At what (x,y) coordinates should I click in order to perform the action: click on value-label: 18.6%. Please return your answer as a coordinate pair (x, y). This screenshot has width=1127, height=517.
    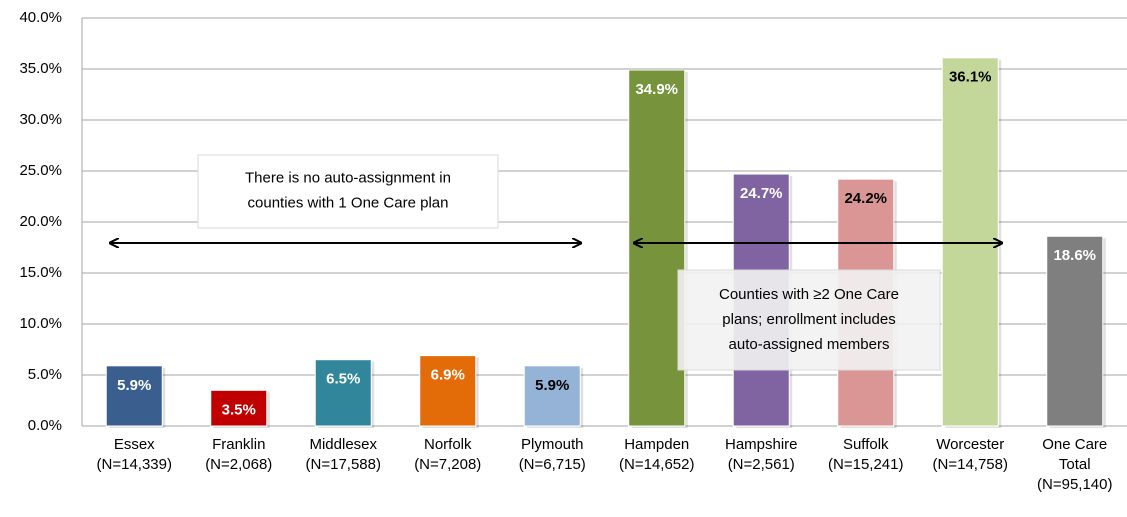
    Looking at the image, I should click on (1074, 255).